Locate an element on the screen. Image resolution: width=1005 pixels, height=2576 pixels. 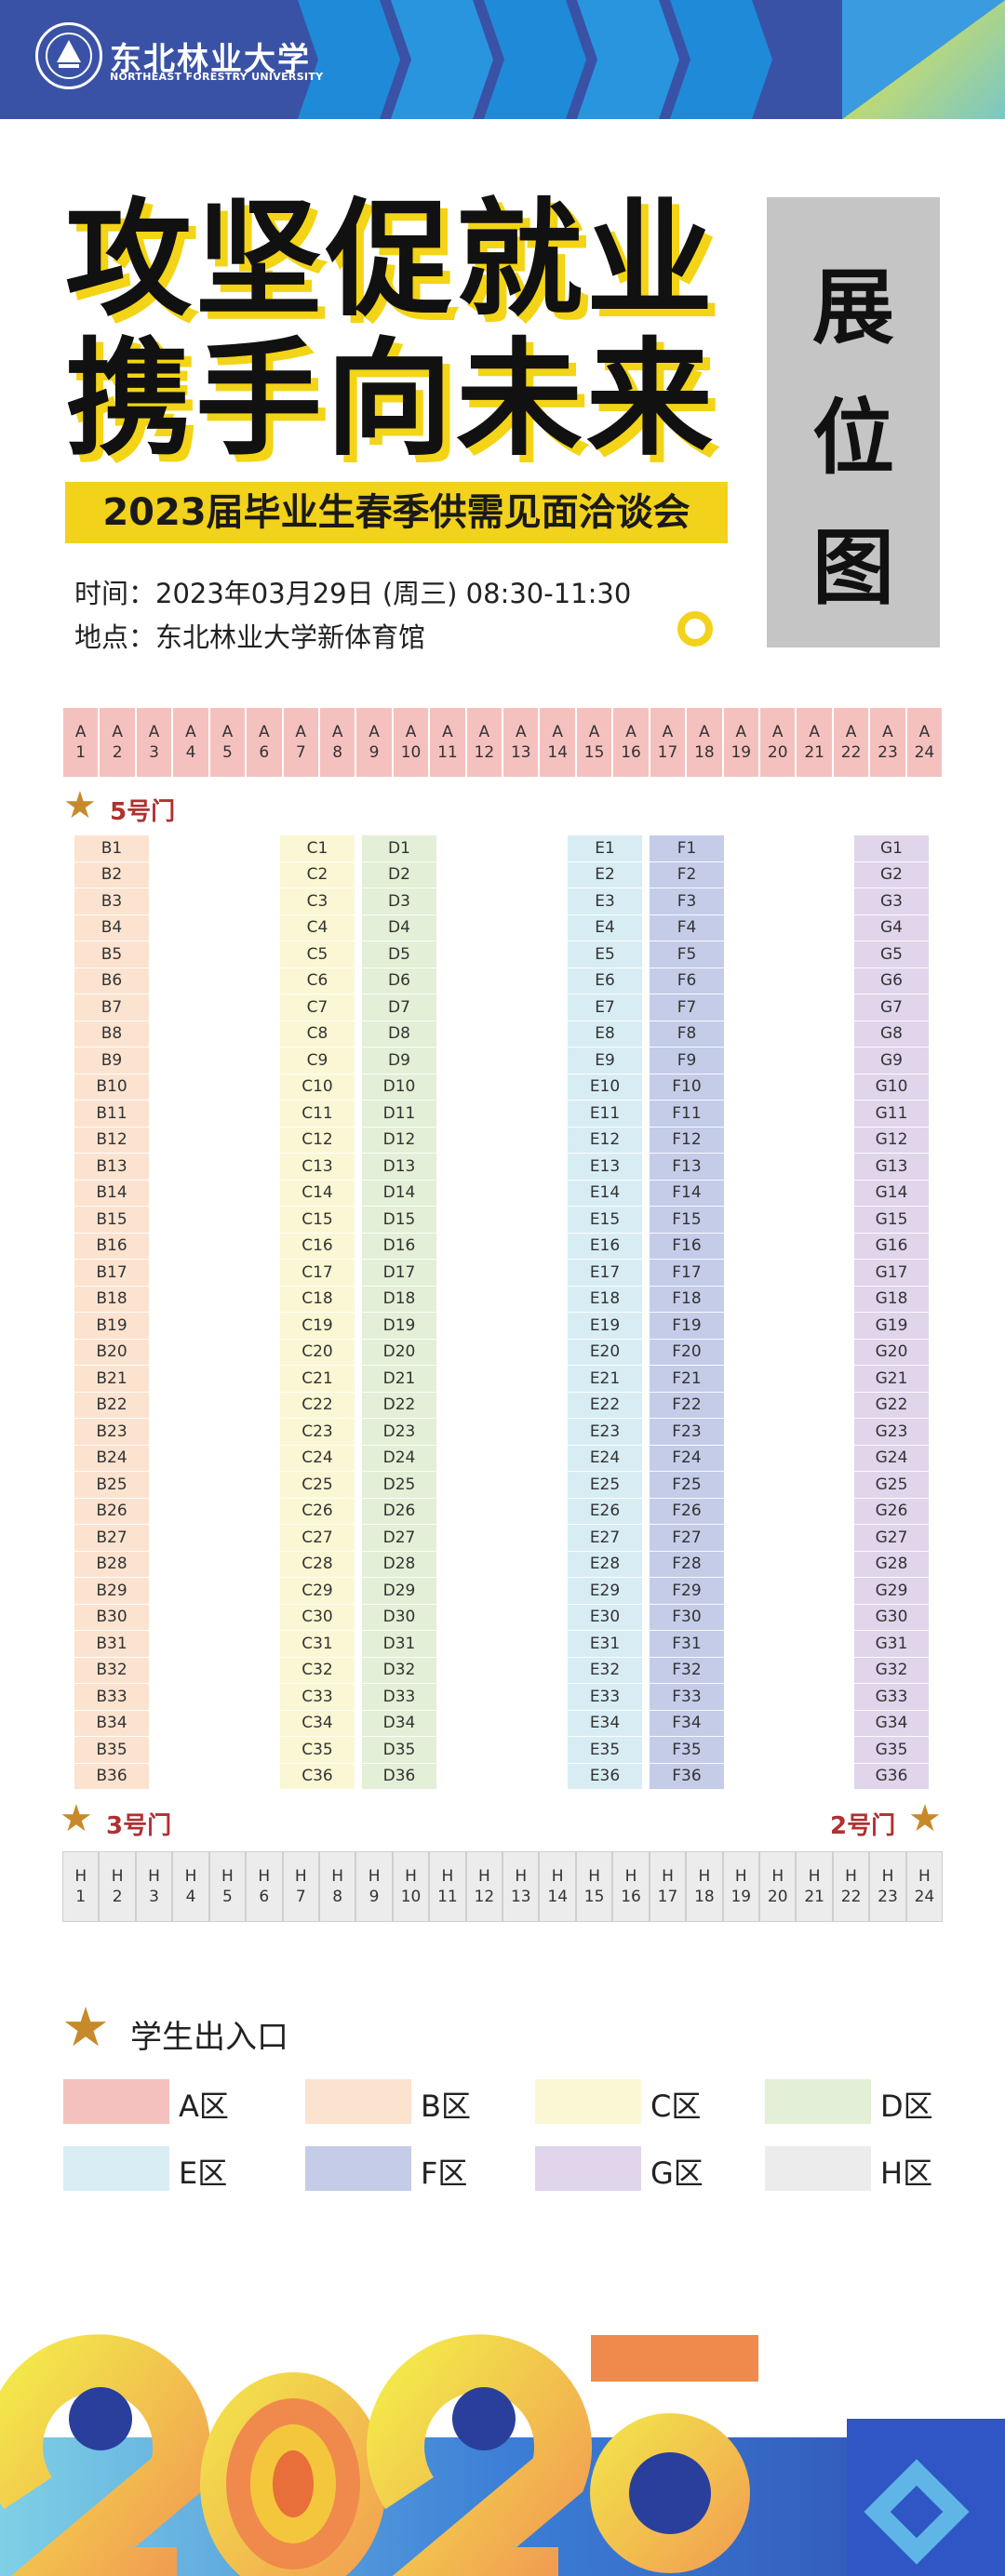
booth-cell: H 18 is located at coordinates (705, 1886).